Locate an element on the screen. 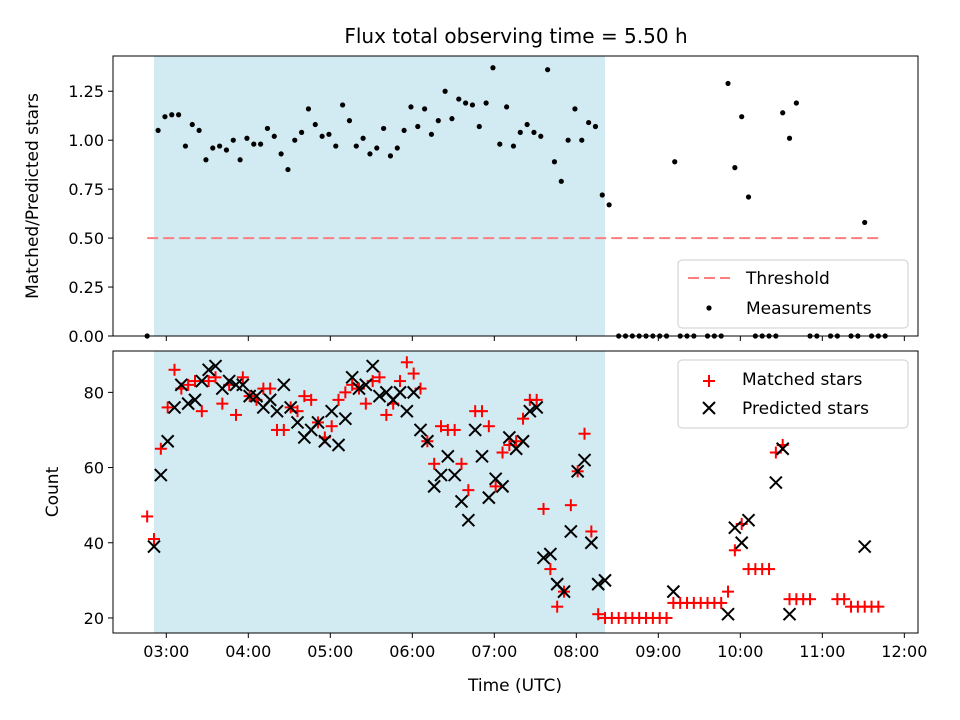 The image size is (960, 720). bottom-x-tick-label: 05:00 is located at coordinates (330, 651).